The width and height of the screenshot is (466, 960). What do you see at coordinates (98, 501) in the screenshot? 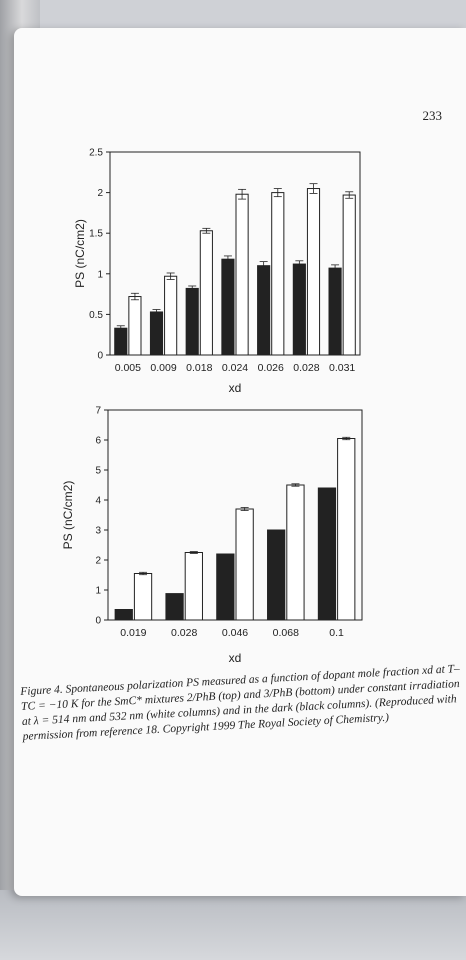
I see `y-tick-label: 4` at bounding box center [98, 501].